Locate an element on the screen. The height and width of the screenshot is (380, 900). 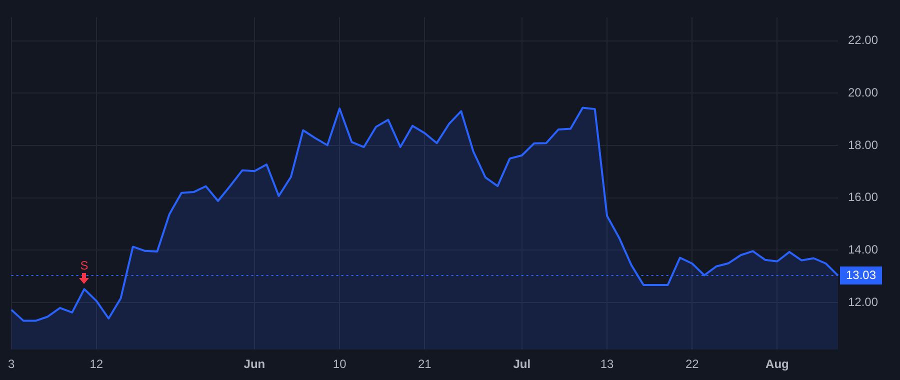
x-tick-label: 10 is located at coordinates (339, 364).